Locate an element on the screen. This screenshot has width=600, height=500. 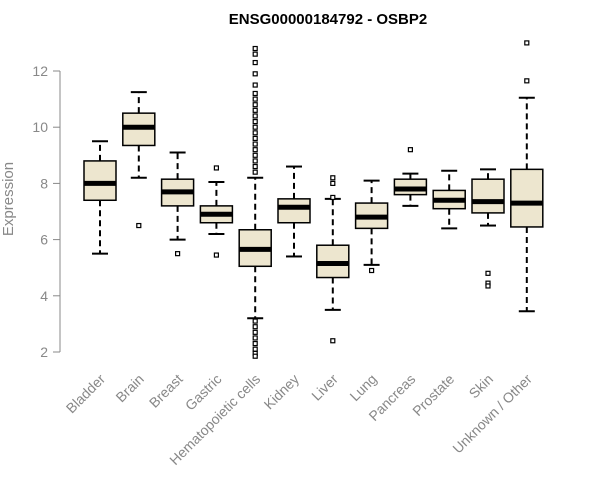
y-axis: 2 4 6 8 10 12 is located at coordinates (46, 211).